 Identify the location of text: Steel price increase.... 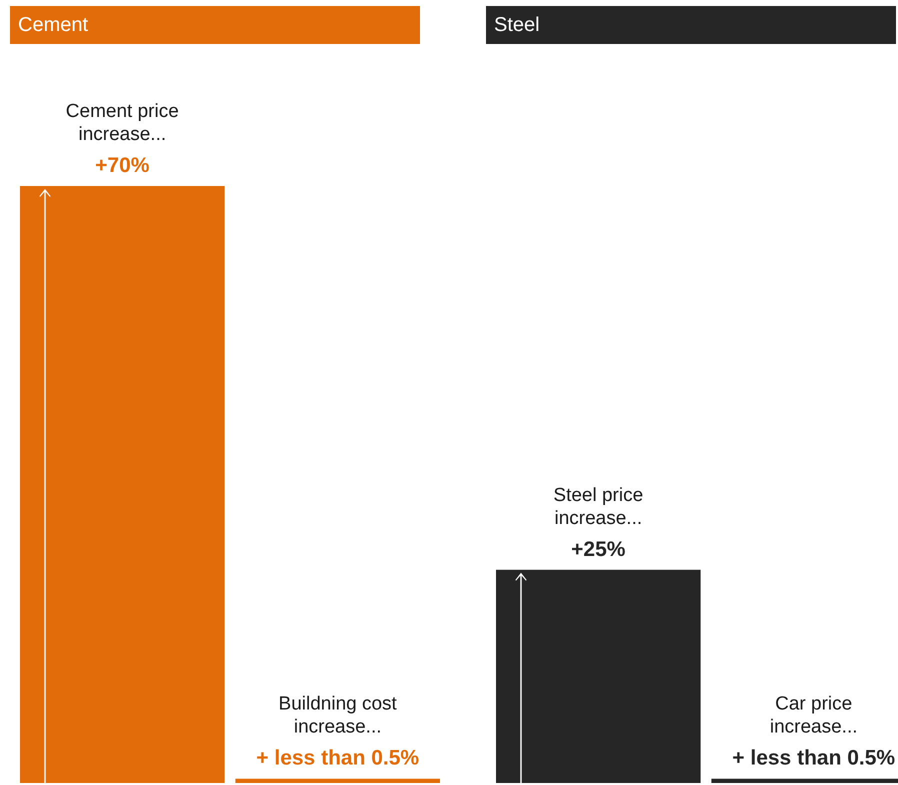
(598, 506).